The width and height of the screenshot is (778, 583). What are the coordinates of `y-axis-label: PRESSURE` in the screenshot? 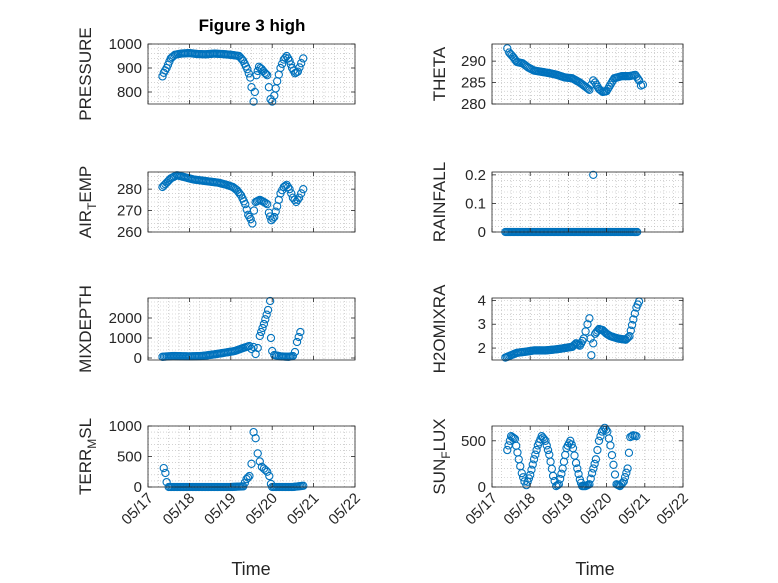 It's located at (85, 74).